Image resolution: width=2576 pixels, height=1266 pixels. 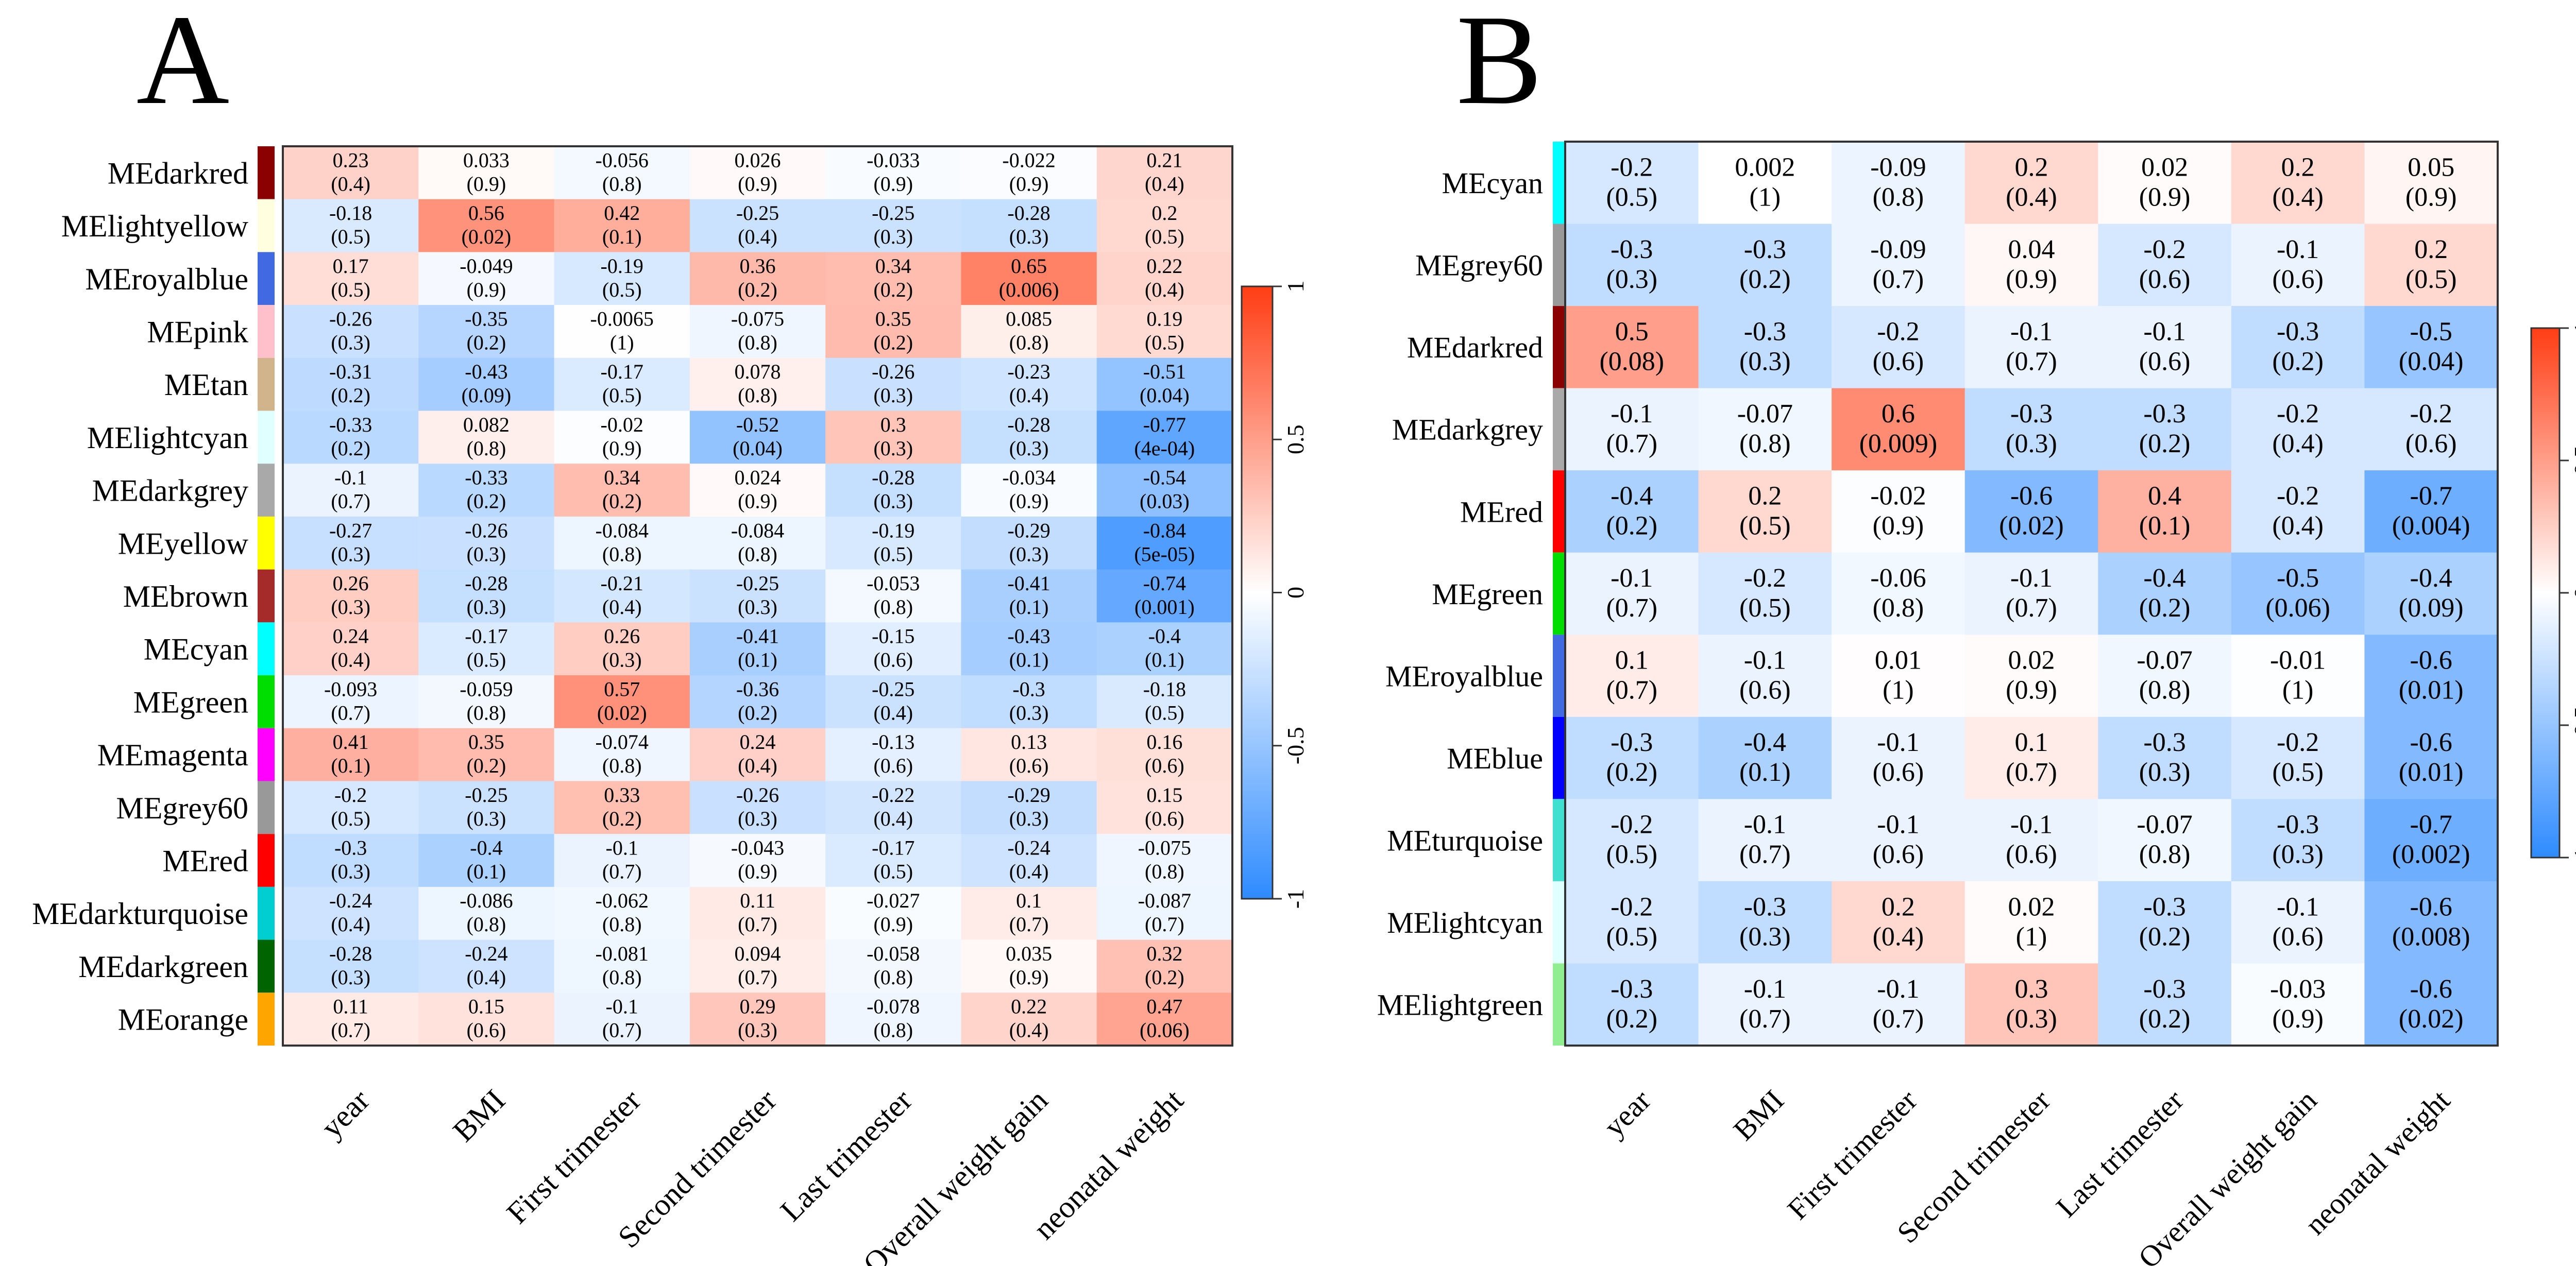 What do you see at coordinates (622, 755) in the screenshot?
I see `heatmap-cell: -0.074(0.8)` at bounding box center [622, 755].